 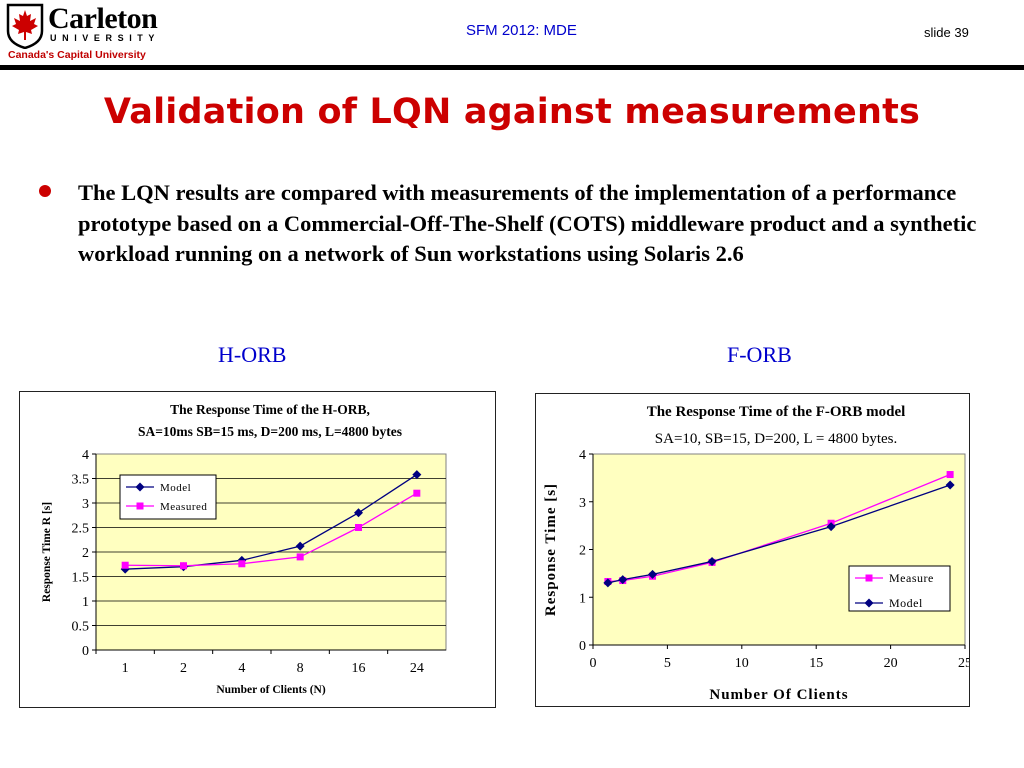 What do you see at coordinates (759, 354) in the screenshot?
I see `caption-f-orb: F-ORB` at bounding box center [759, 354].